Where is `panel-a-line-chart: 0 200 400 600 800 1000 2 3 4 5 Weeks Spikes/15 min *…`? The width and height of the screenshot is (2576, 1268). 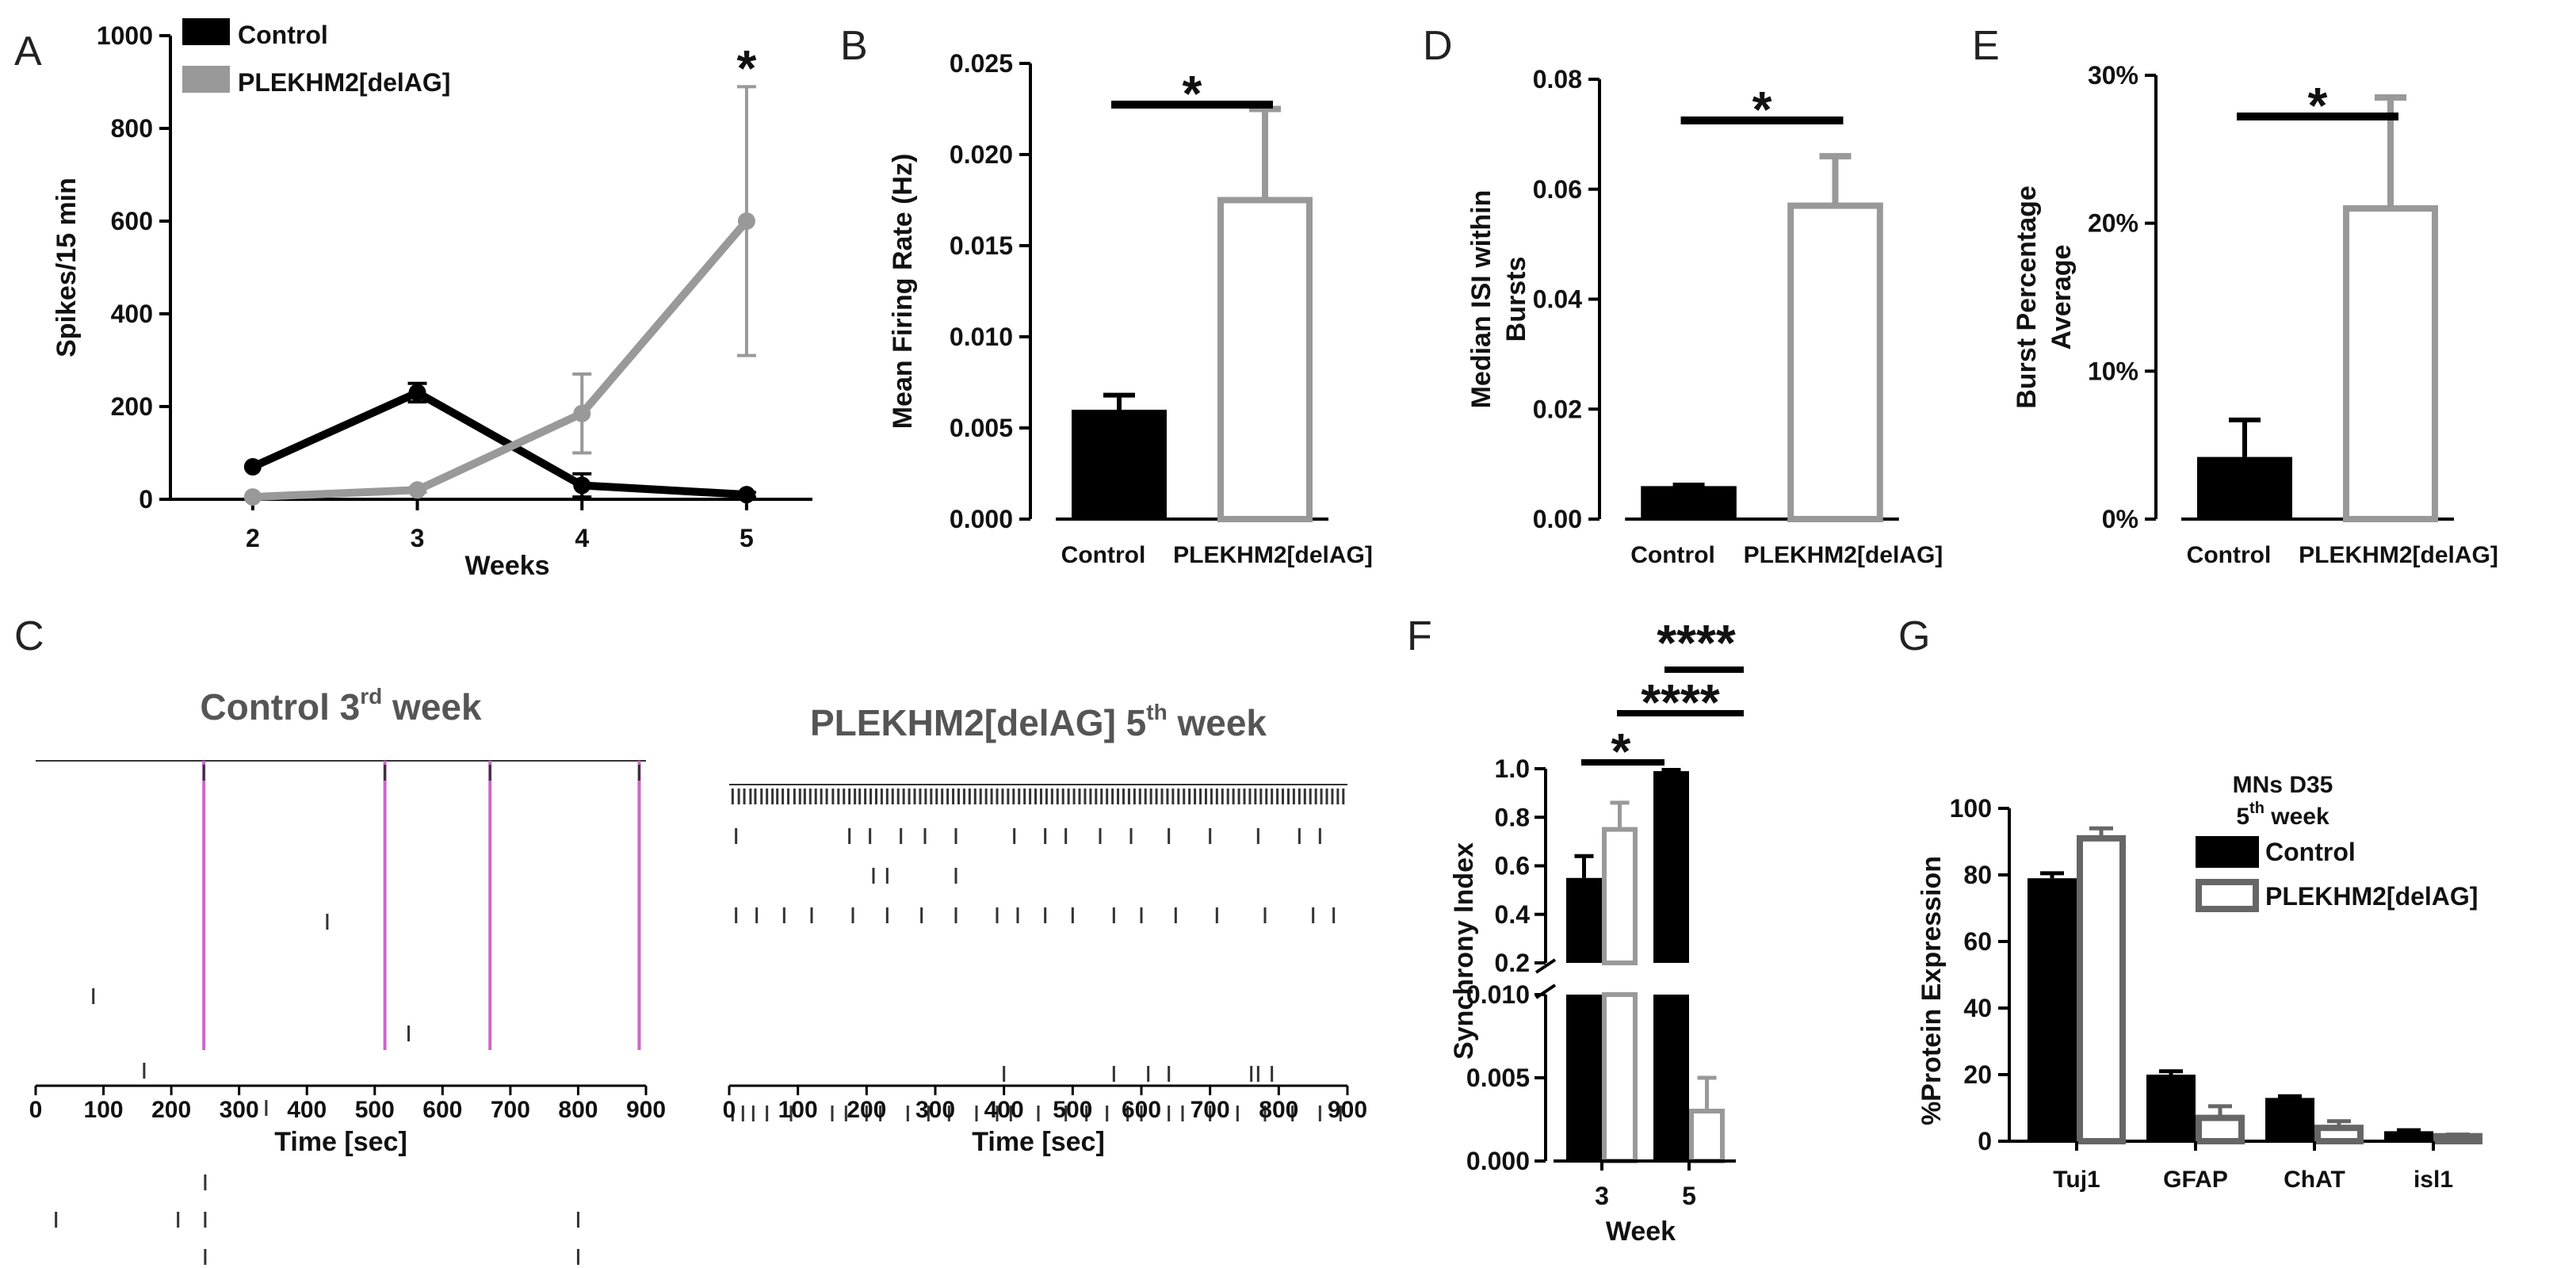 panel-a-line-chart: 0 200 400 600 800 1000 2 3 4 5 Weeks Spikes/15 min *… is located at coordinates (432, 299).